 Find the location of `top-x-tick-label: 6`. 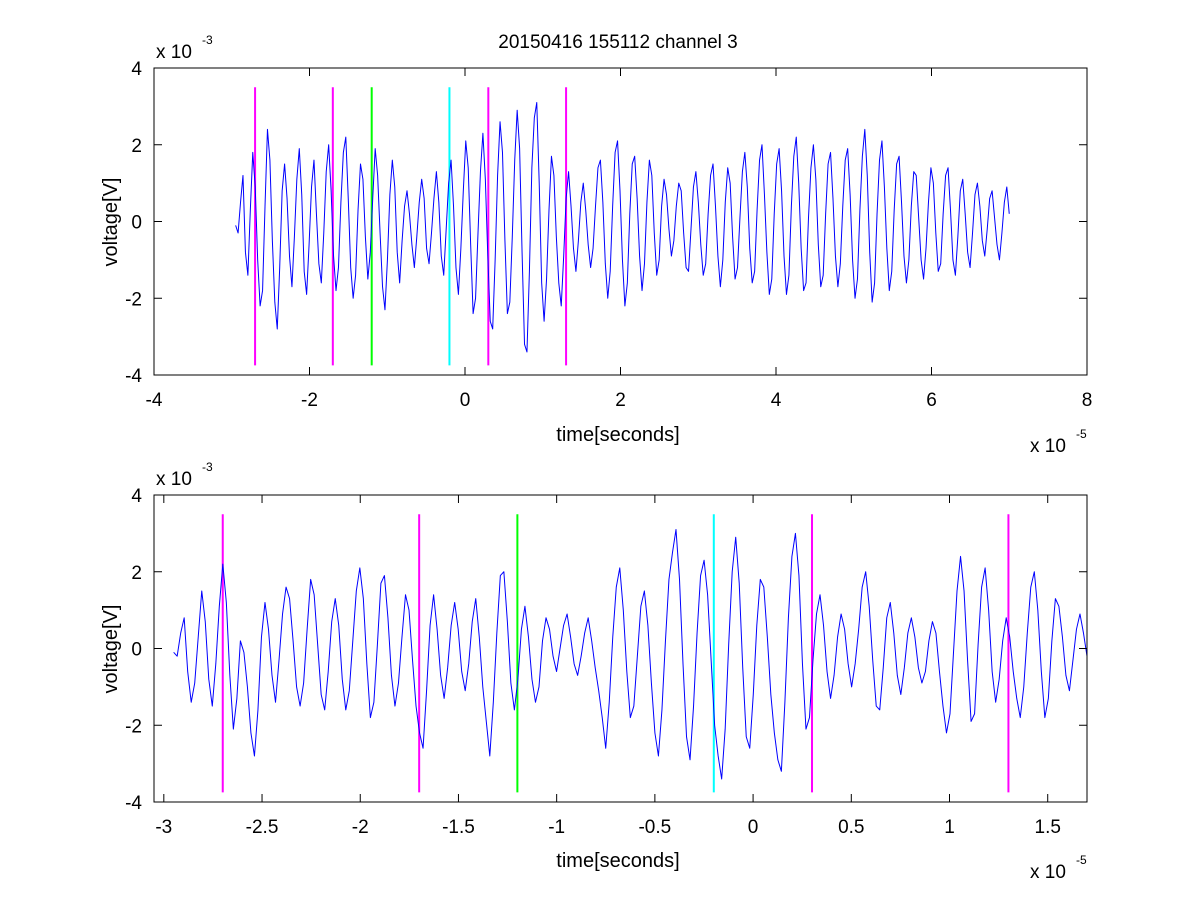

top-x-tick-label: 6 is located at coordinates (931, 400).